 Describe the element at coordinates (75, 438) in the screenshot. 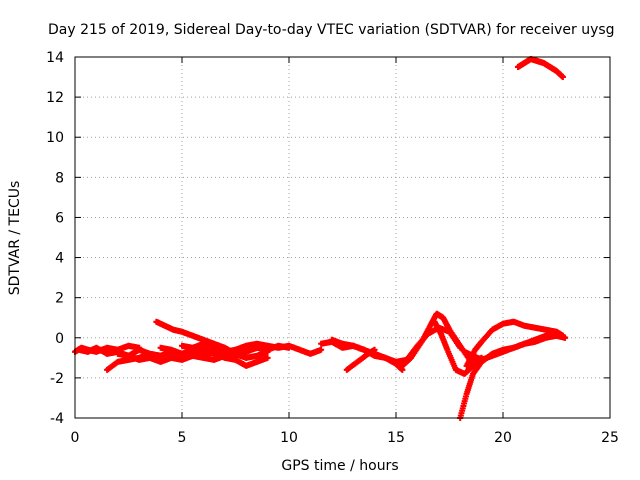

I see `x-tick-label: 0` at that location.